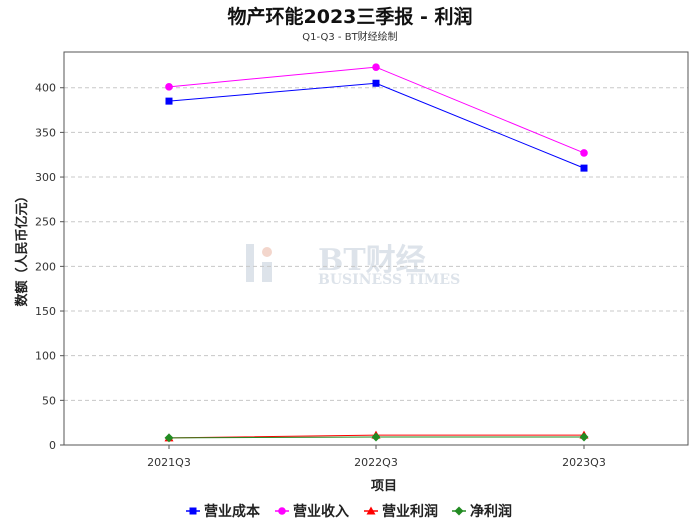 This screenshot has width=700, height=524. Describe the element at coordinates (584, 462) in the screenshot. I see `x-tick-label: 2023Q3` at that location.